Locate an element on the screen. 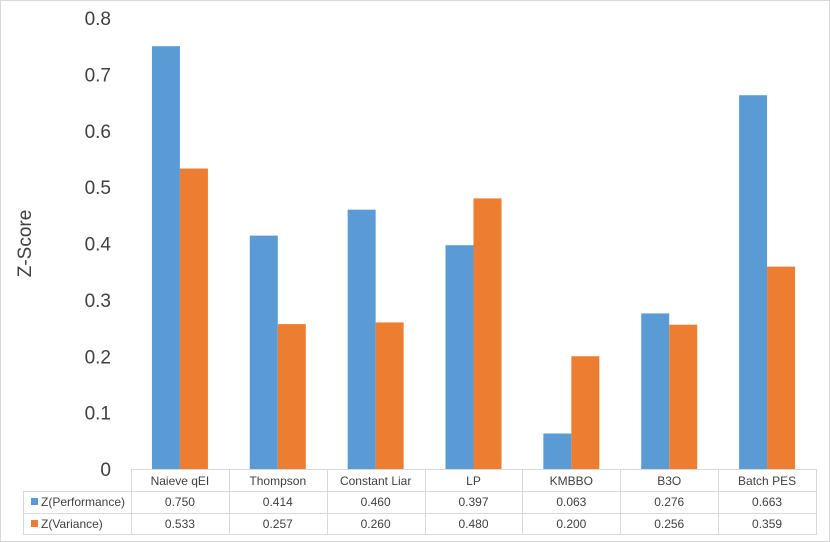  x-tick-label: Constant Liar is located at coordinates (375, 481).